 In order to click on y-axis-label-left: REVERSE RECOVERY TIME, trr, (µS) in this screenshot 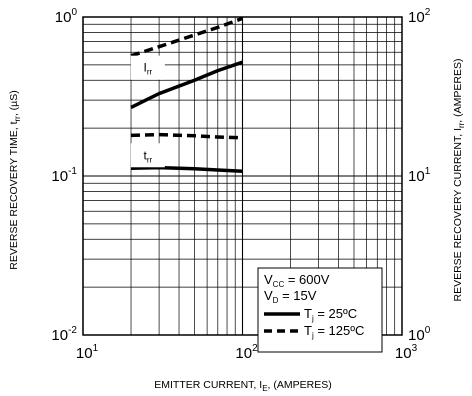, I will do `click(15, 179)`.